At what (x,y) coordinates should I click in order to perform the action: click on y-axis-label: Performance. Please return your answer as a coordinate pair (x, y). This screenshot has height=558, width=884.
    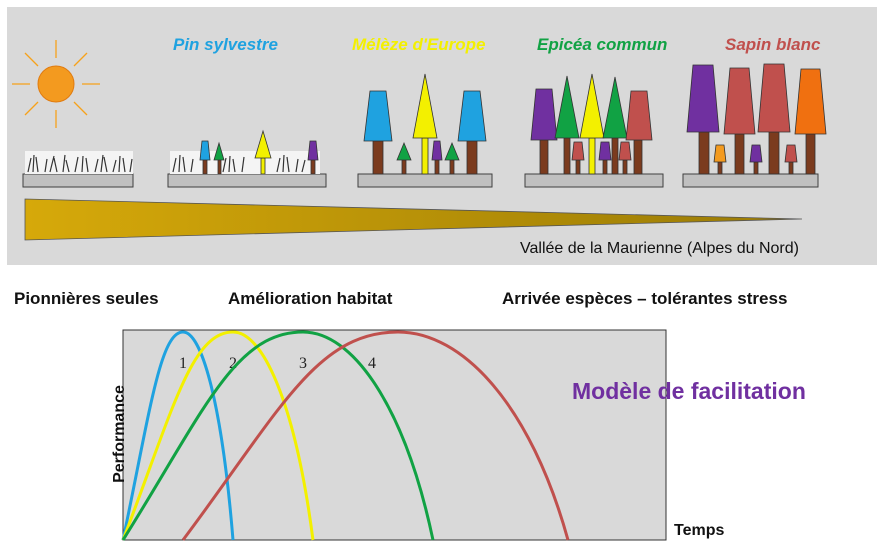
    Looking at the image, I should click on (119, 434).